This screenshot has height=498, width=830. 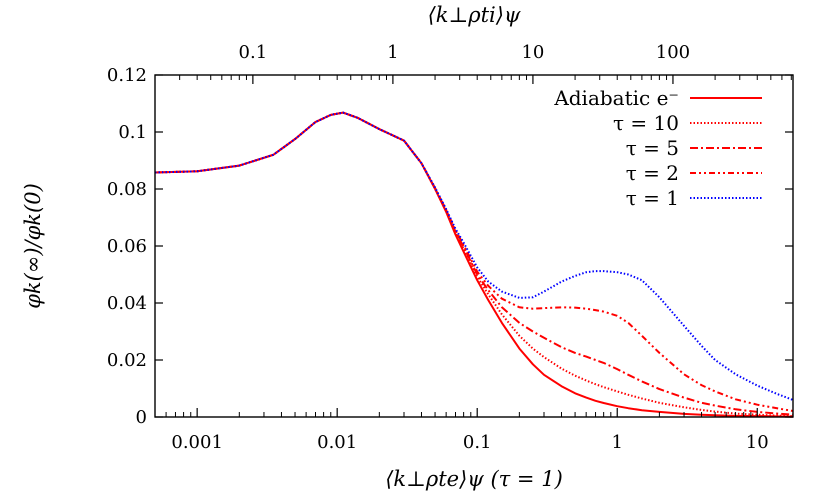 What do you see at coordinates (652, 148) in the screenshot?
I see `legend-label-3: τ = 5` at bounding box center [652, 148].